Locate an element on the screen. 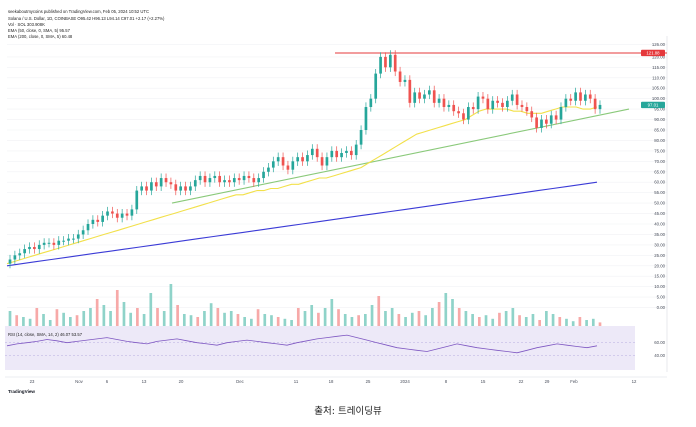  price-tick-label: 20.00 is located at coordinates (659, 265).